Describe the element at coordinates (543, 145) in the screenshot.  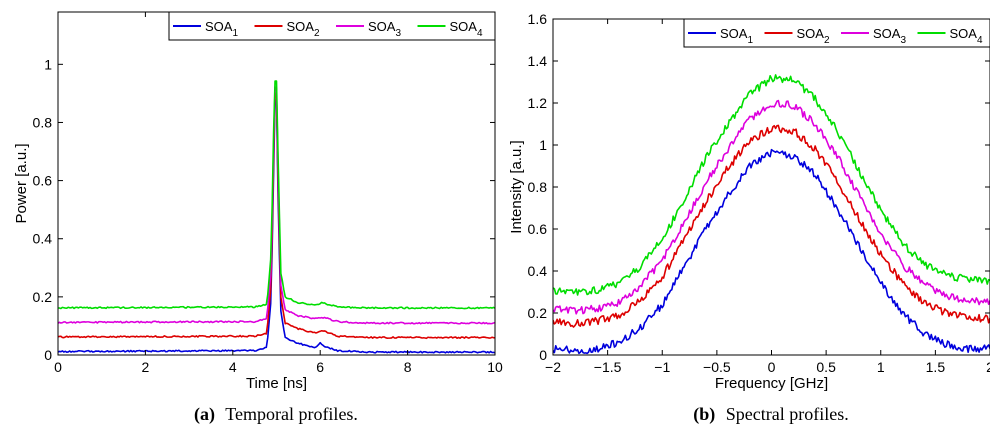
I see `chart-b-ytick-label: 1` at that location.